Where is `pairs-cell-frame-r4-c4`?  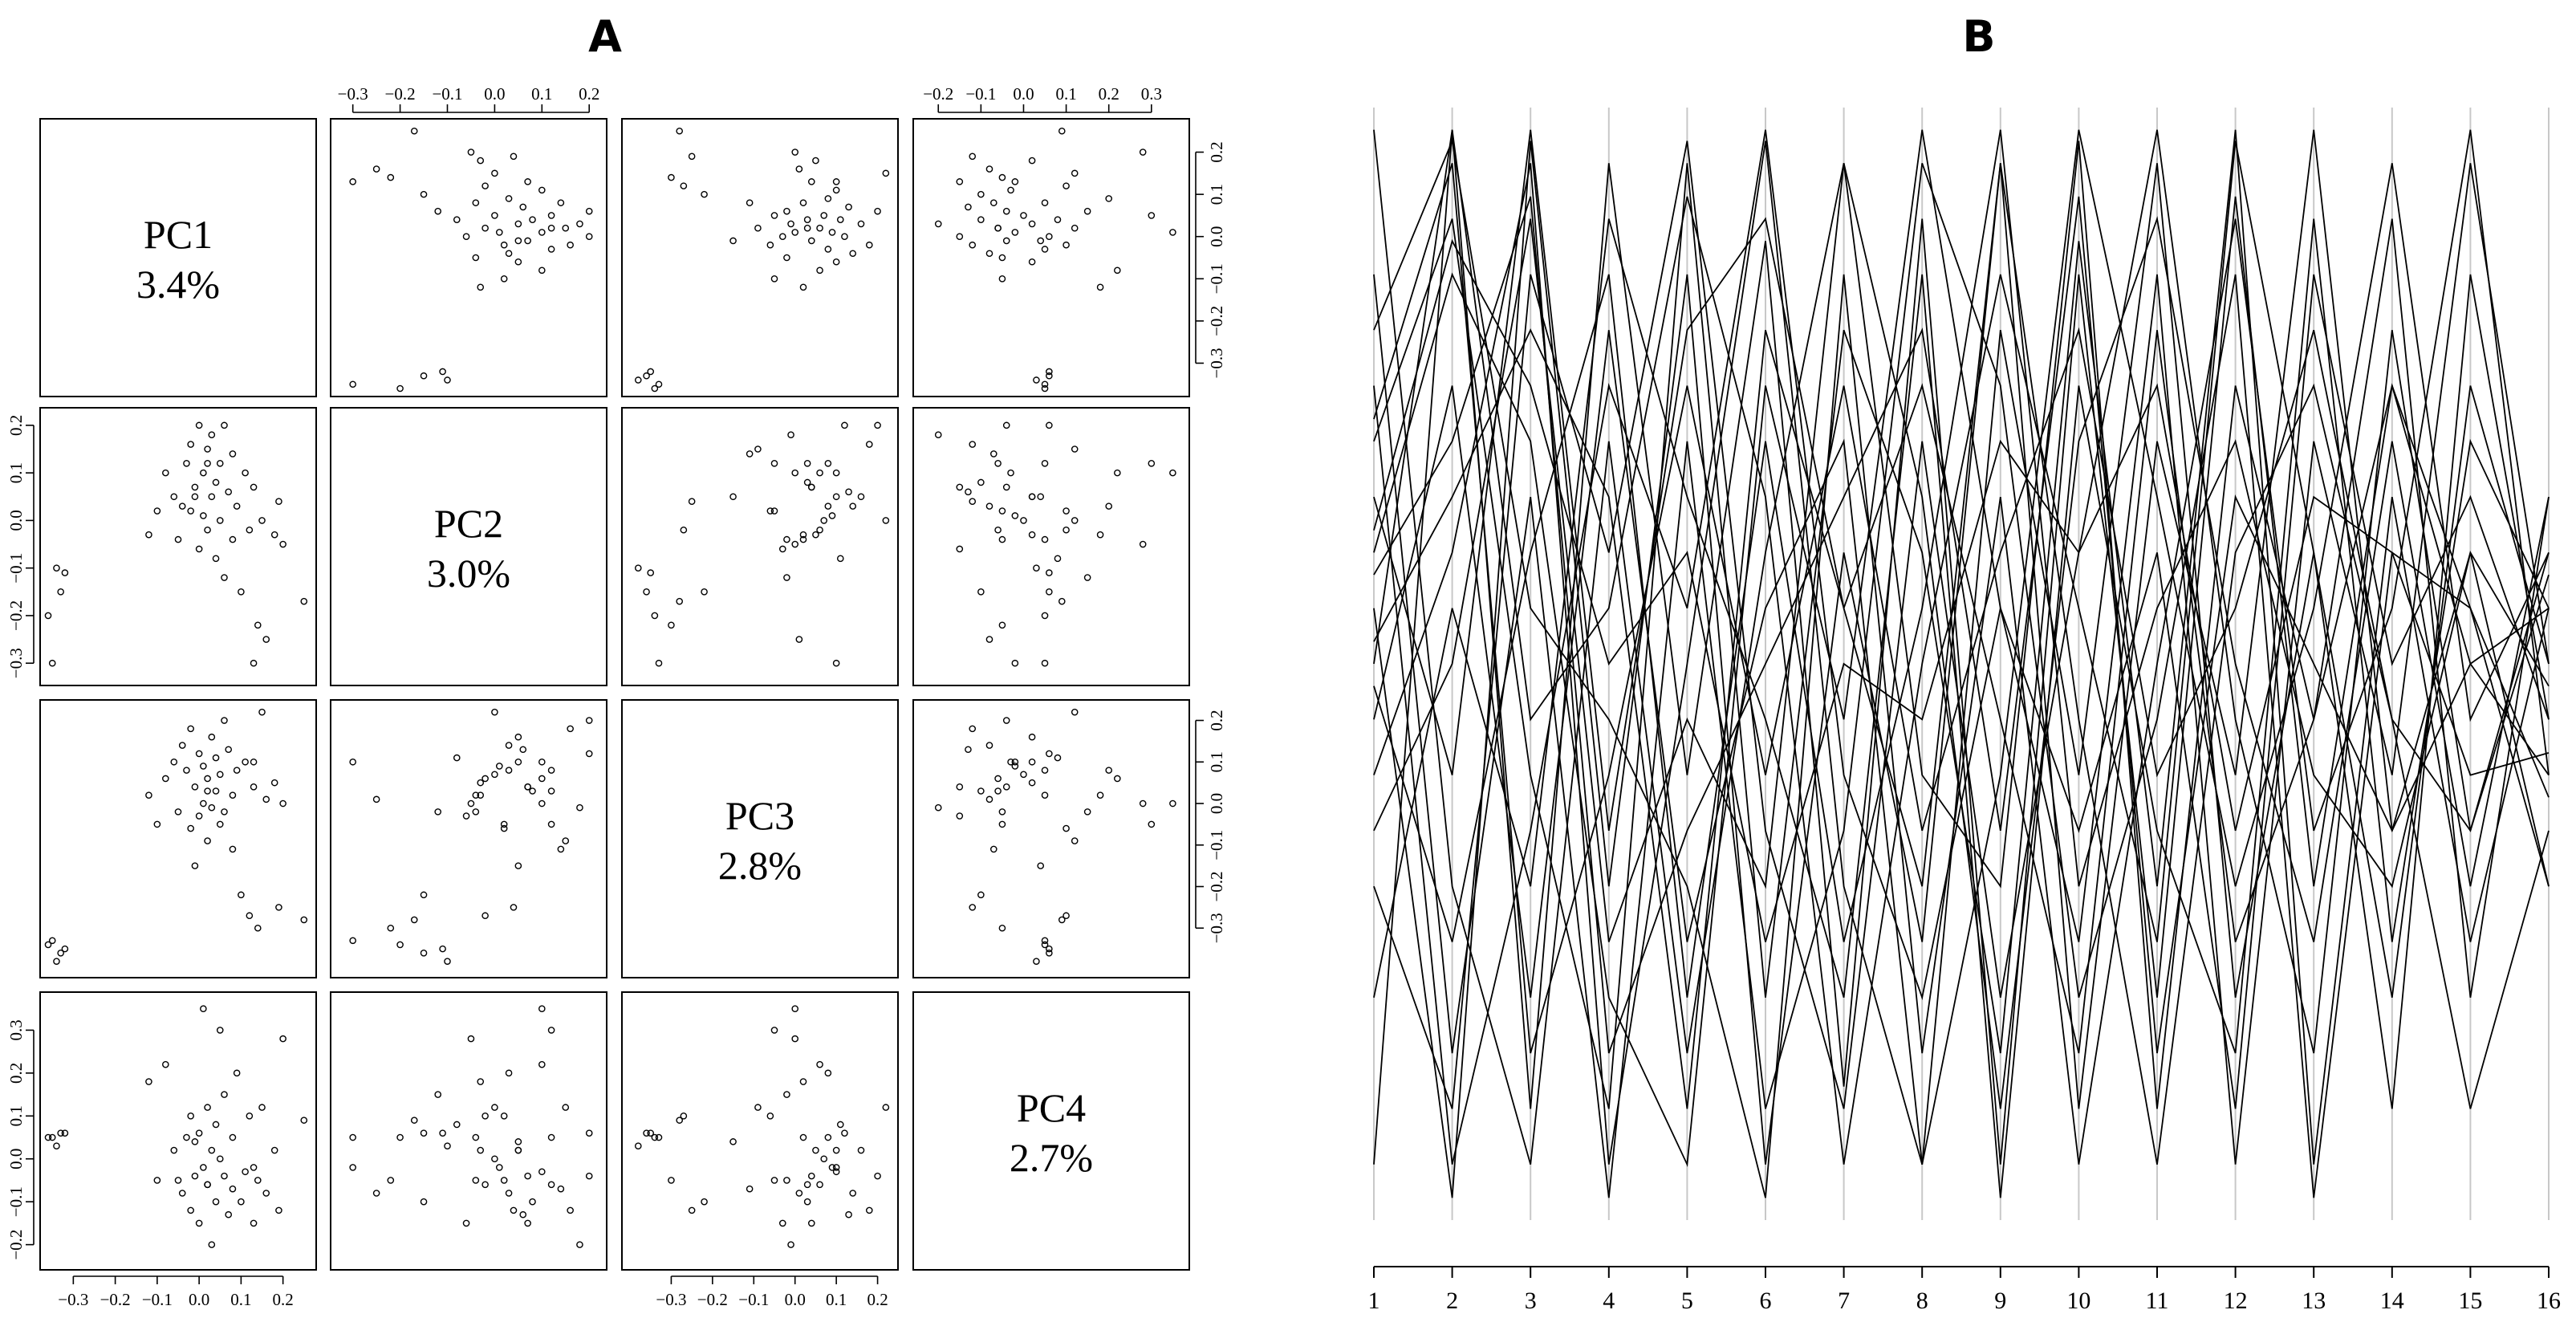 pairs-cell-frame-r4-c4 is located at coordinates (1051, 1131).